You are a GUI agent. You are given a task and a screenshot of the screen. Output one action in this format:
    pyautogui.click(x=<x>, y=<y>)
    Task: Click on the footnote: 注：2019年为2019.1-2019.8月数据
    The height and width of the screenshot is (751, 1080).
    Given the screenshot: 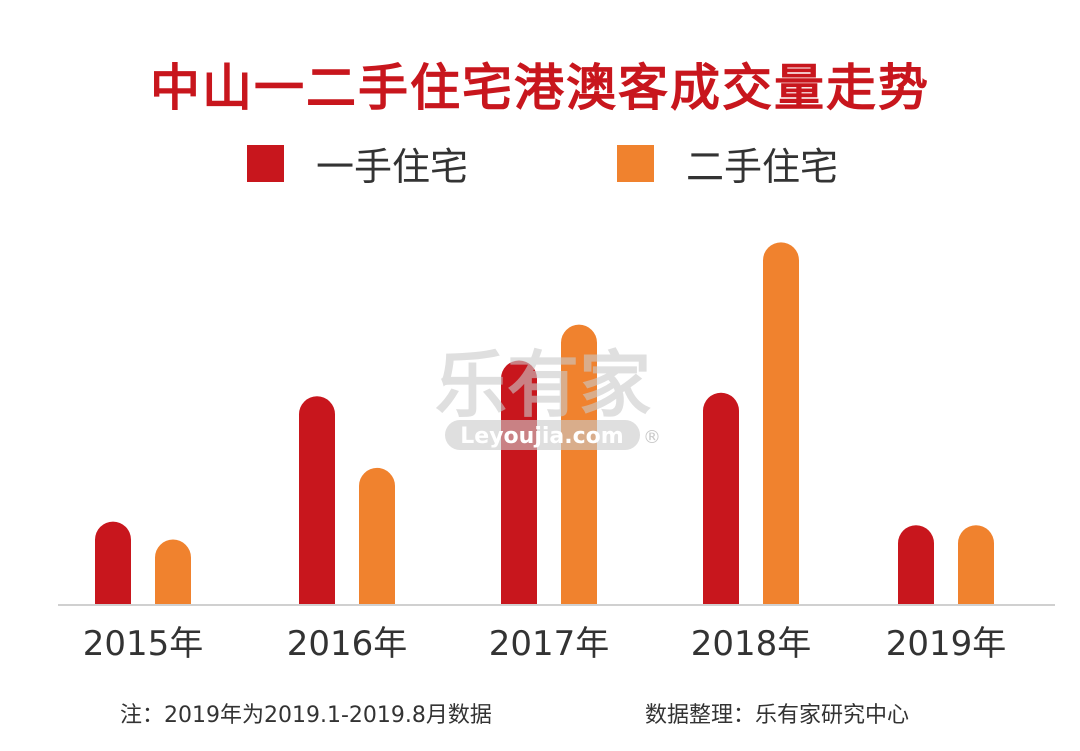 What is the action you would take?
    pyautogui.click(x=306, y=715)
    